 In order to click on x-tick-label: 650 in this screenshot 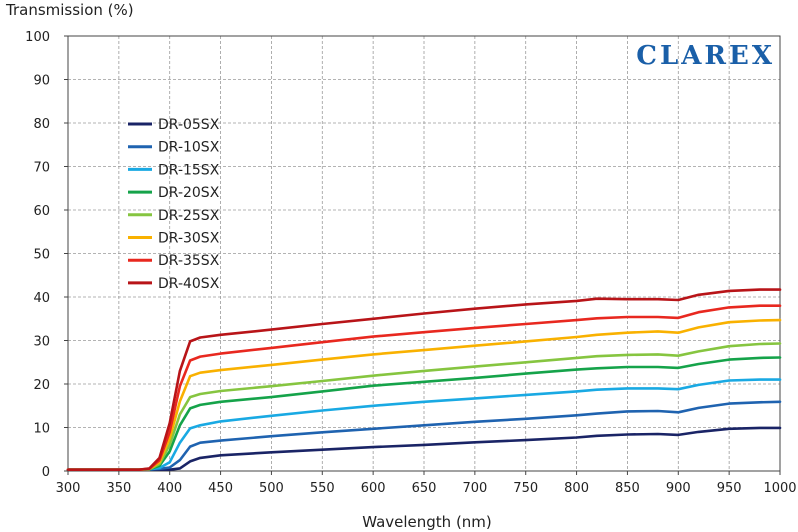, I will do `click(424, 488)`.